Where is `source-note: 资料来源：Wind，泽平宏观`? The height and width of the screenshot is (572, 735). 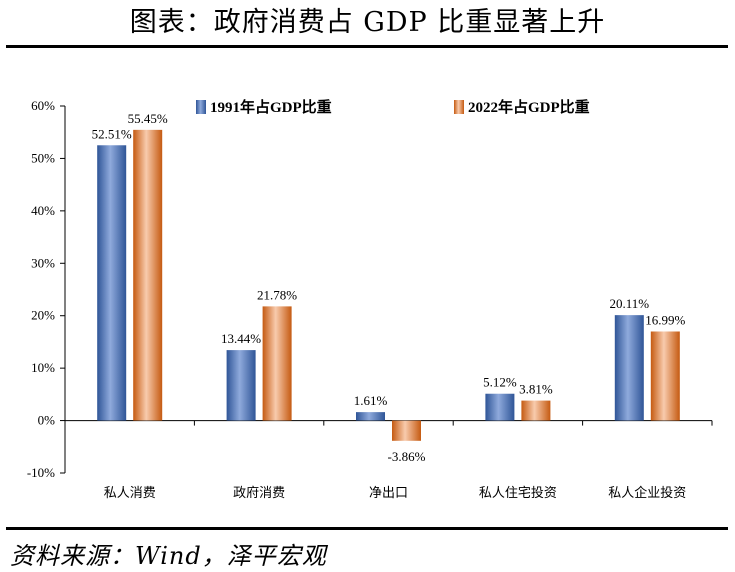
source-note: 资料来源：Wind，泽平宏观 is located at coordinates (168, 556).